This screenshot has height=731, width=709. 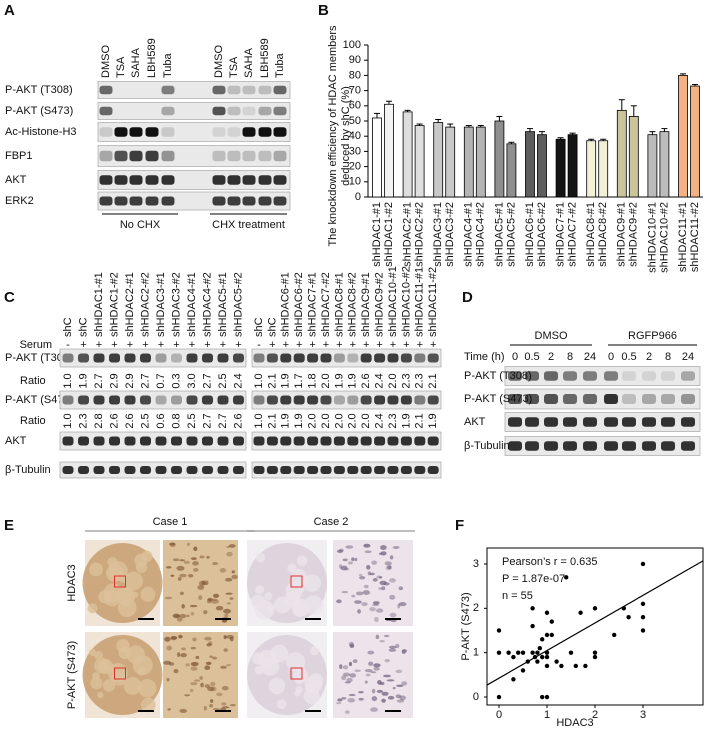 I want to click on ratio-value: 1.7, so click(x=299, y=380).